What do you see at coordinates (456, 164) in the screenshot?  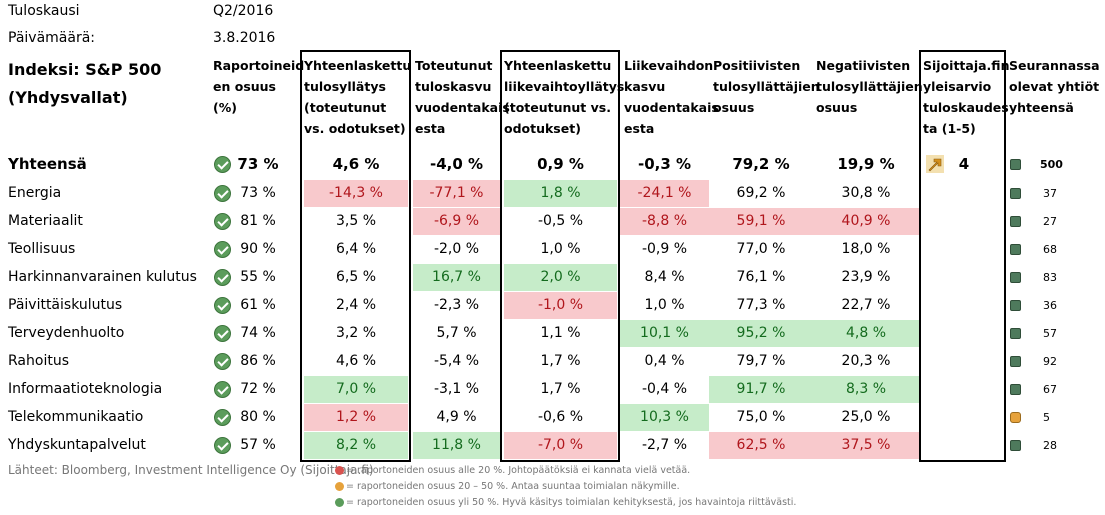 I see `total-earnings-growth-cell: -4,0 %` at bounding box center [456, 164].